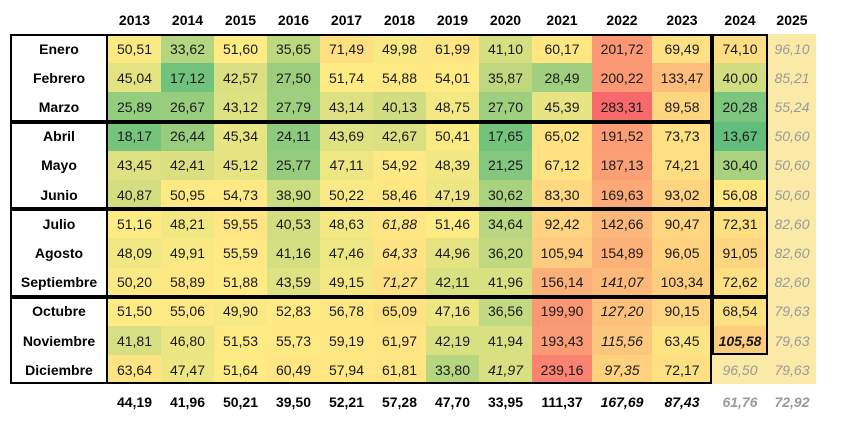 The image size is (866, 424). What do you see at coordinates (452, 282) in the screenshot?
I see `data-cell: 42,11` at bounding box center [452, 282].